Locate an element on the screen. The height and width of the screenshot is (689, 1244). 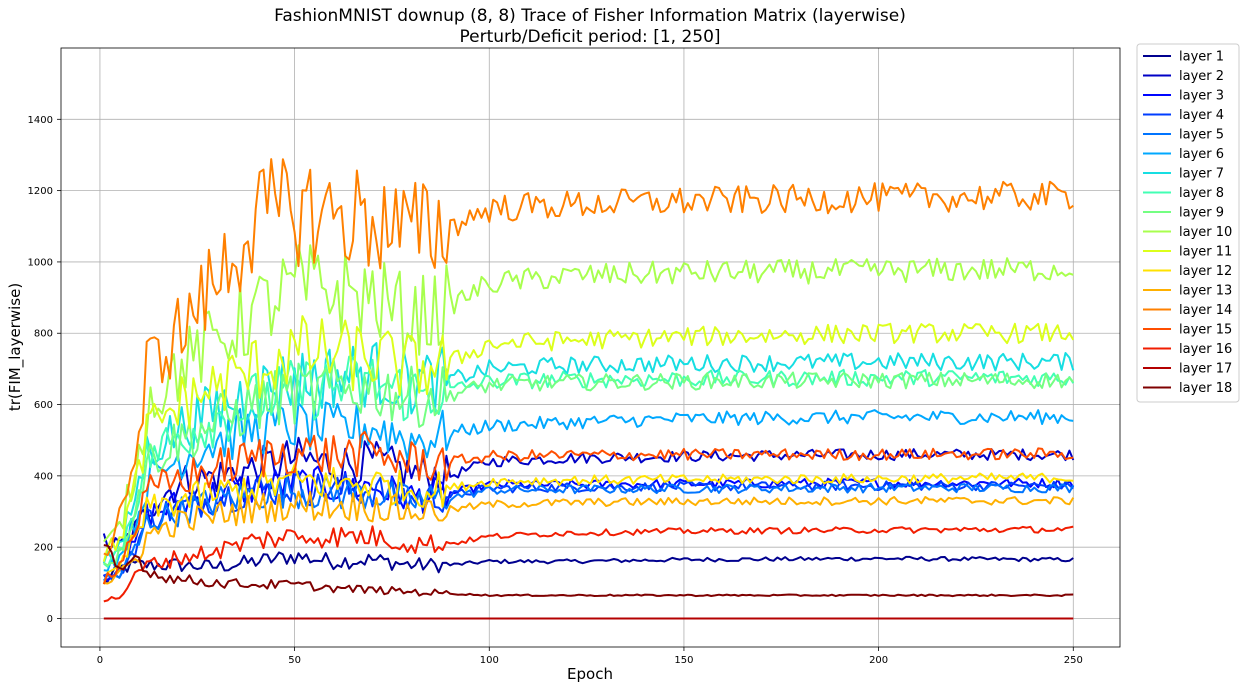
y-tick-label: 0 is located at coordinates (50, 619).